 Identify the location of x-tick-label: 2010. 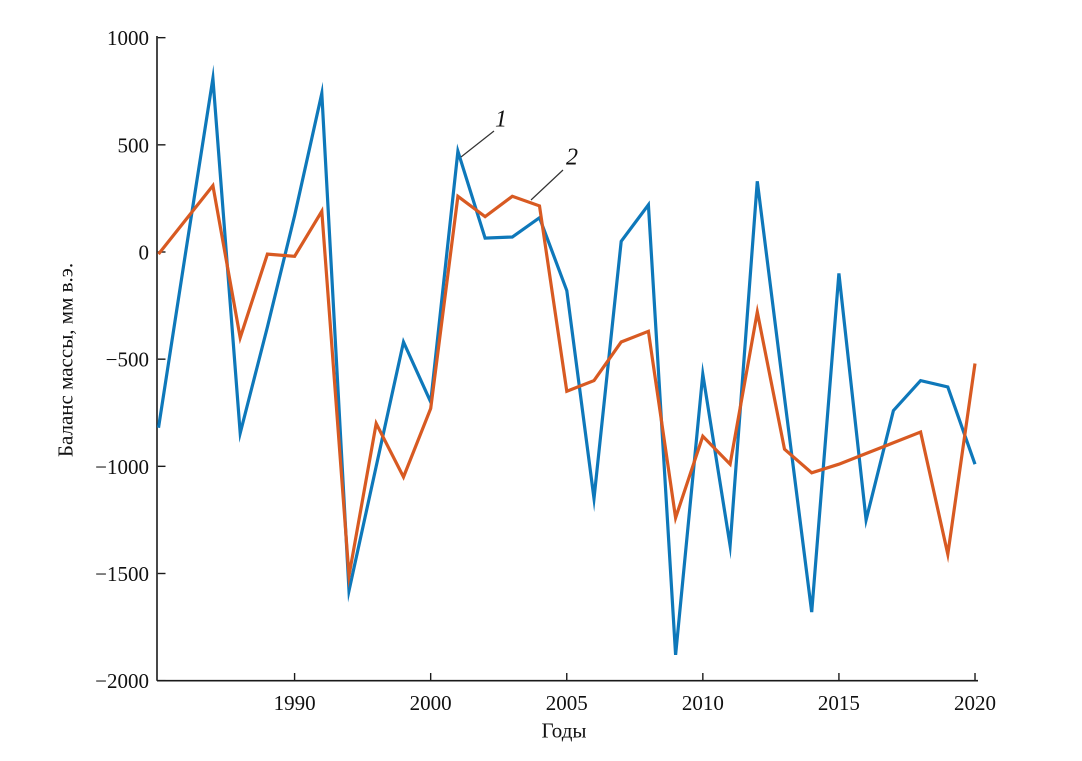
(703, 703).